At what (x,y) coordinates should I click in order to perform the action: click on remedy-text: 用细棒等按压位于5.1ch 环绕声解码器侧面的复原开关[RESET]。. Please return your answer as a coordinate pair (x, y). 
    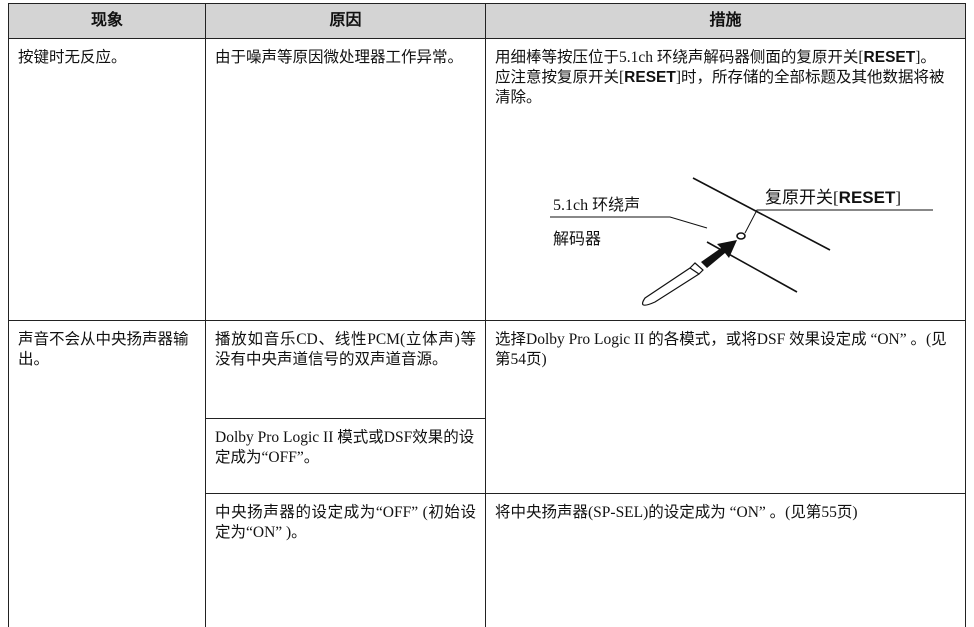
    Looking at the image, I should click on (725, 58).